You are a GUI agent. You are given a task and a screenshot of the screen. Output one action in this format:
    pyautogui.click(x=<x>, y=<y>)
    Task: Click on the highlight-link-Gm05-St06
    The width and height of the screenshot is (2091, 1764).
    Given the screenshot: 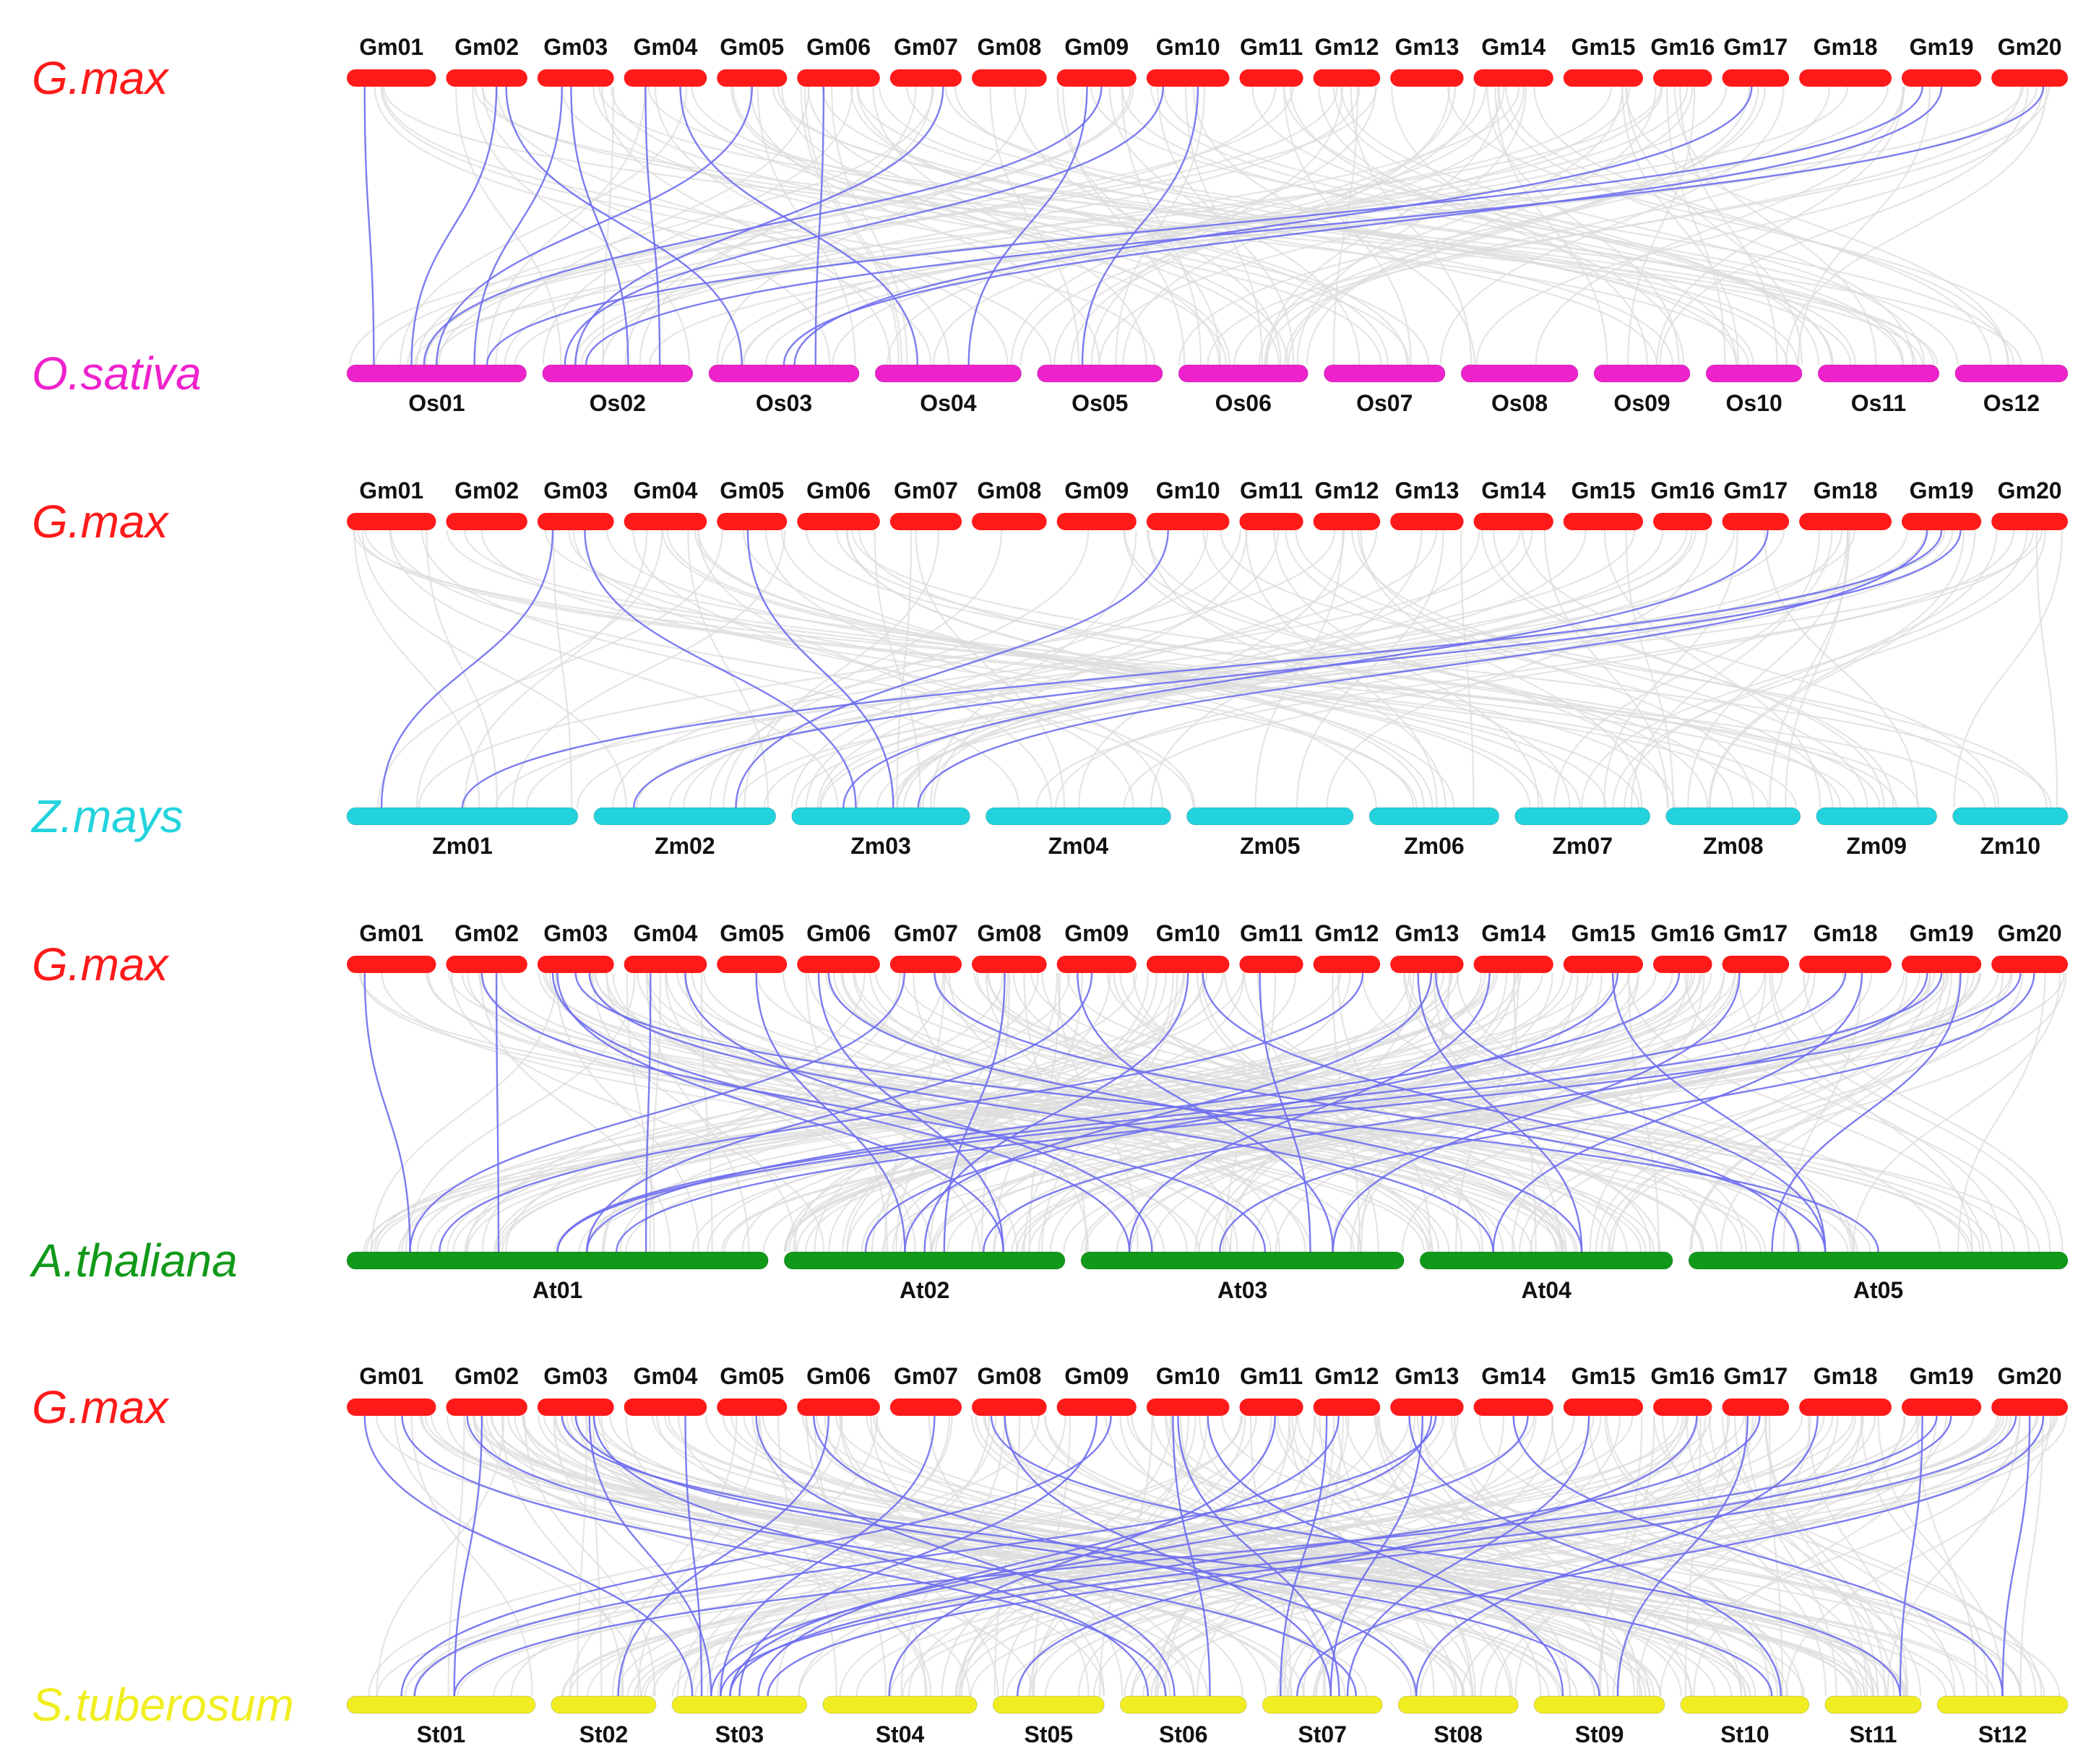 What is the action you would take?
    pyautogui.click(x=965, y=1556)
    